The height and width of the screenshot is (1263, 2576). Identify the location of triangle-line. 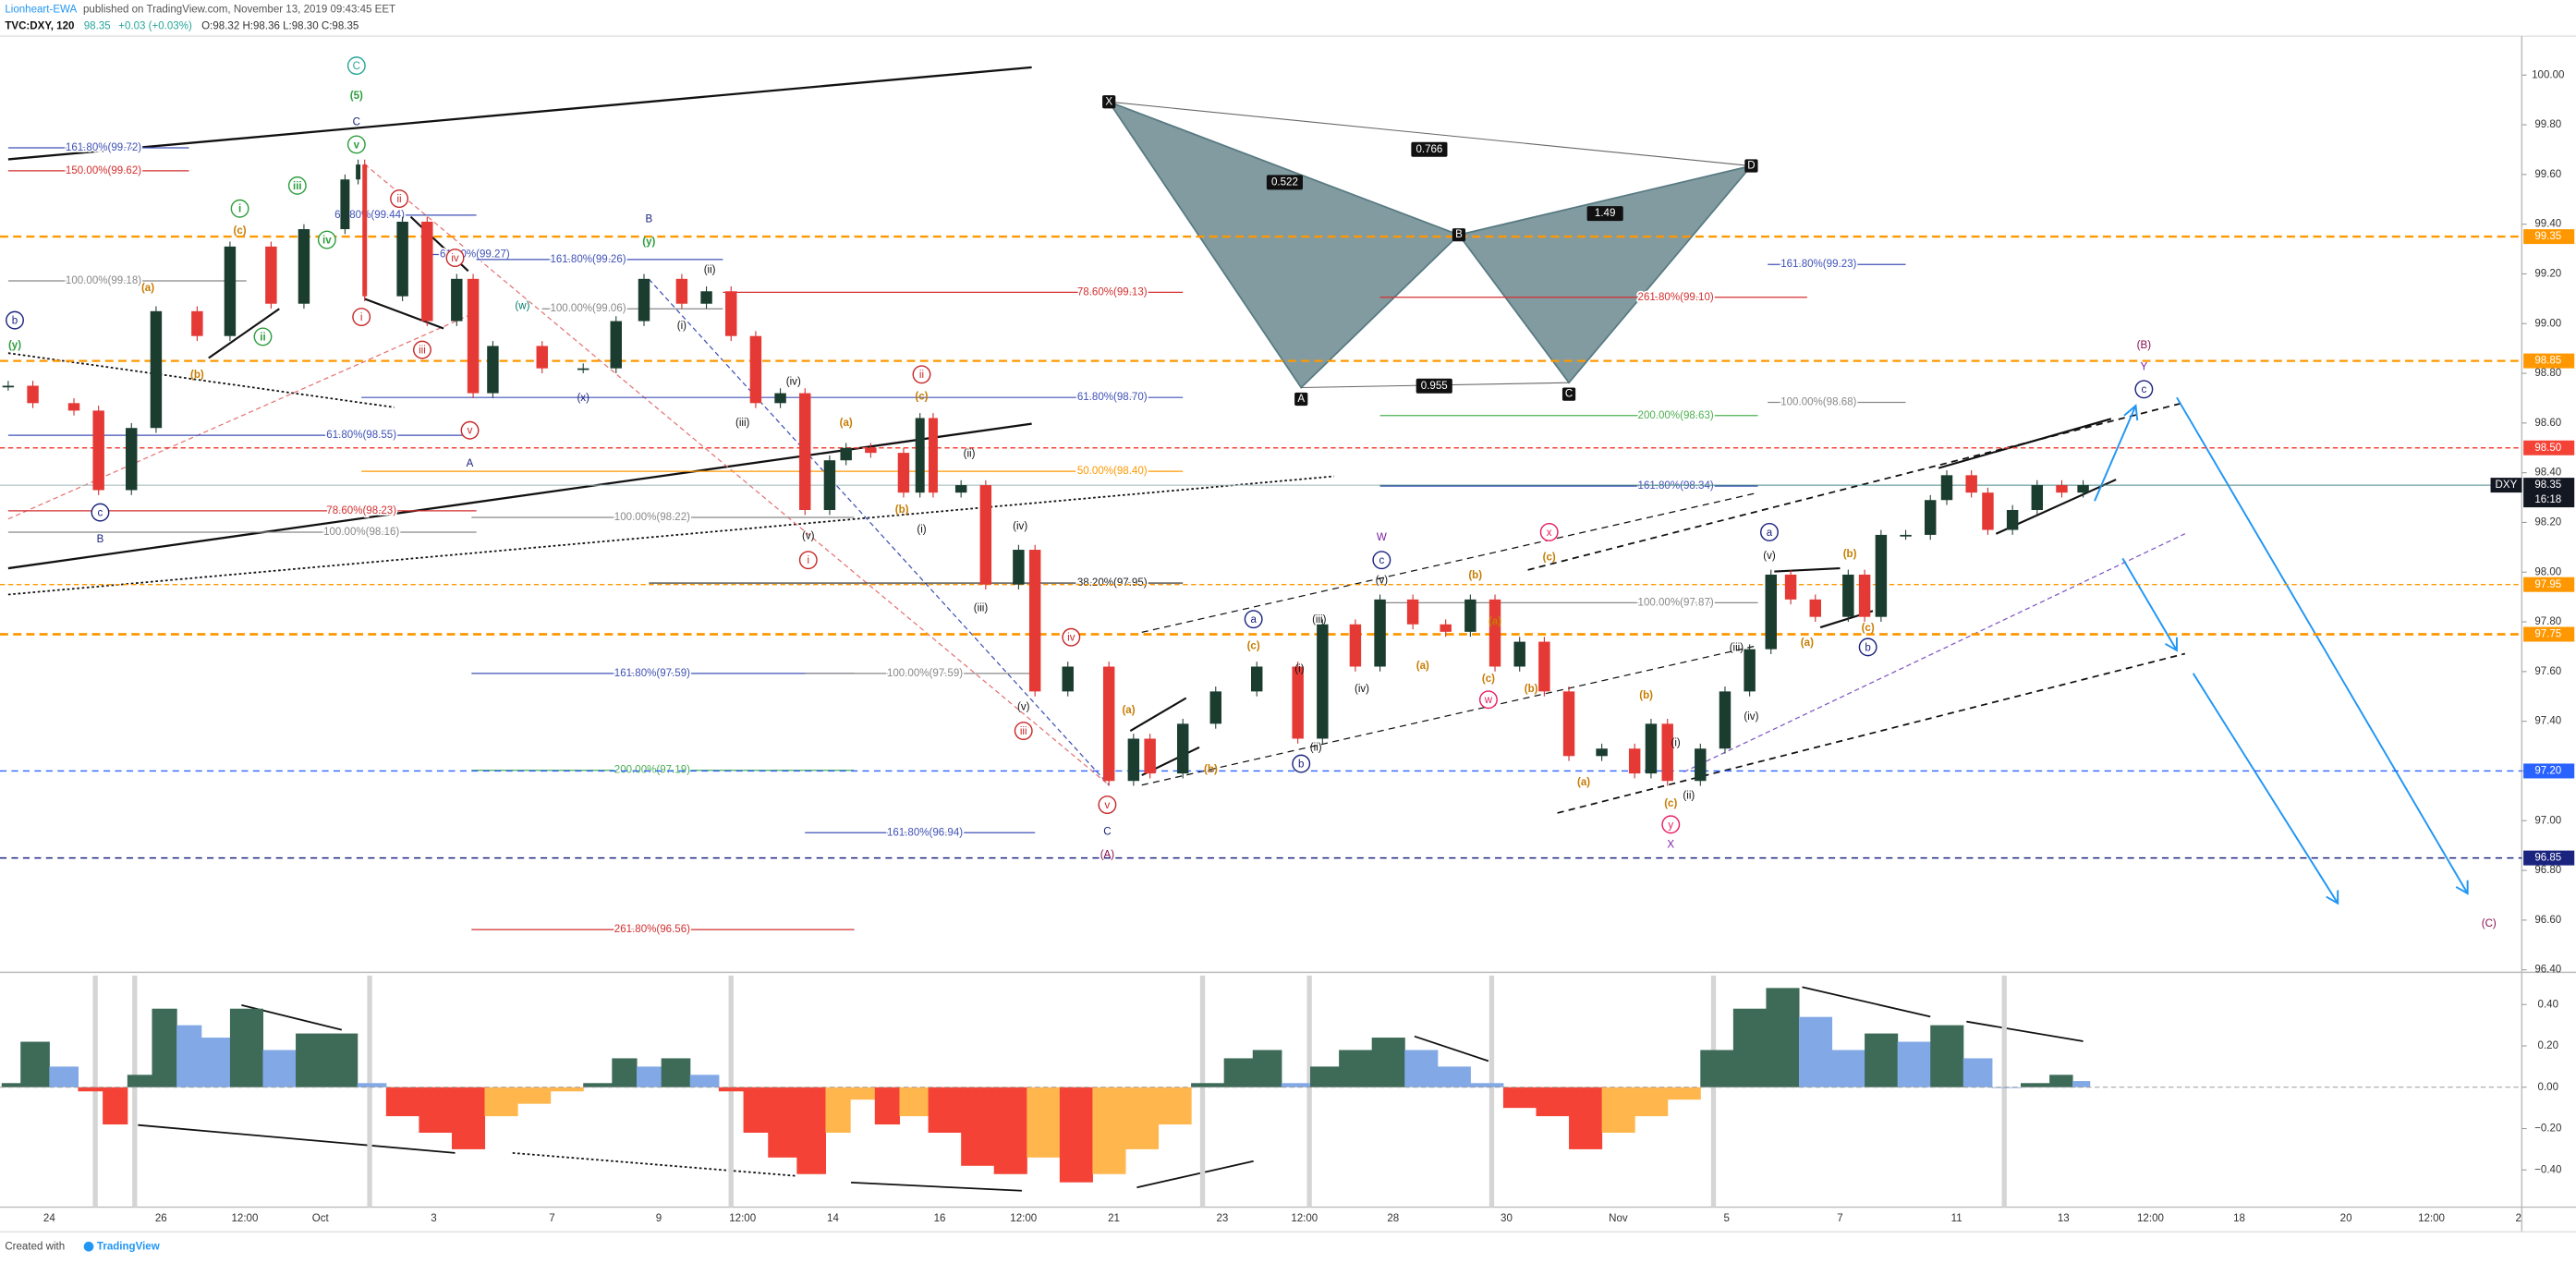
(2025, 443).